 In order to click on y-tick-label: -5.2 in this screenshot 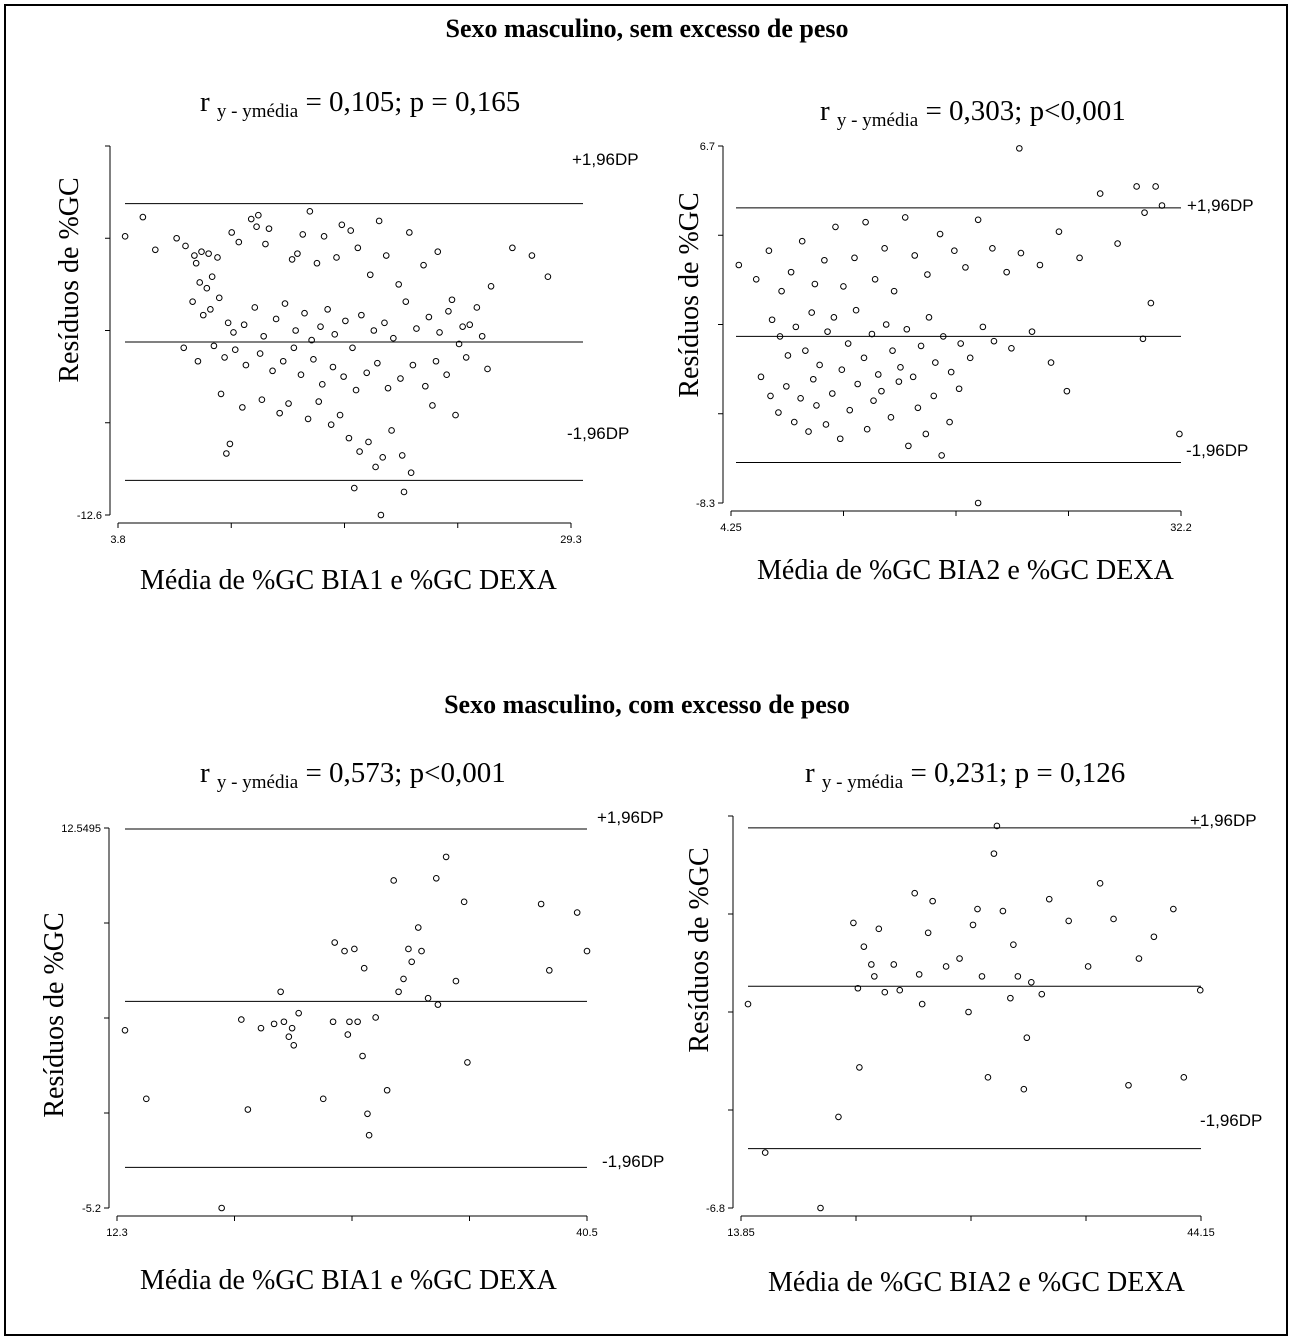, I will do `click(91, 1209)`.